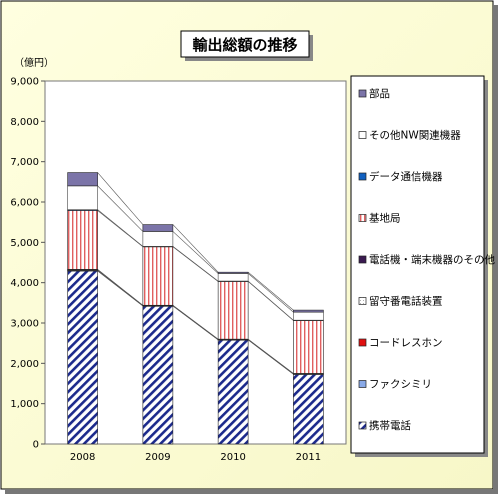 The width and height of the screenshot is (500, 495). I want to click on y-tick-label: 2,000, so click(24, 364).